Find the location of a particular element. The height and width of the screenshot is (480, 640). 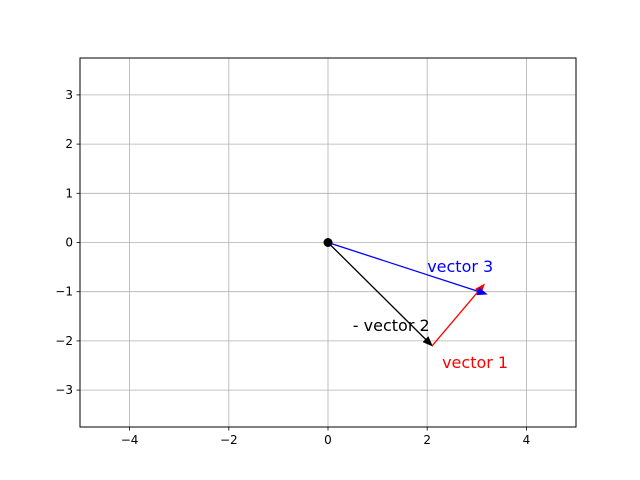

x-tick-label: −4 is located at coordinates (130, 440).